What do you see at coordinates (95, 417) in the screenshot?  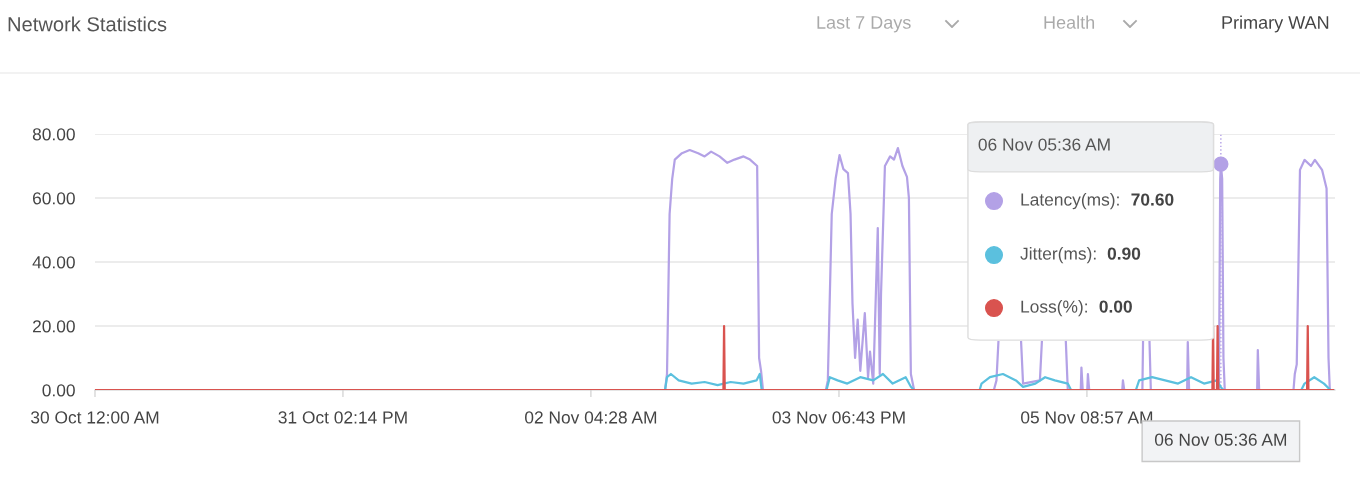 I see `x-tick-label: 30 Oct 12:00 AM` at bounding box center [95, 417].